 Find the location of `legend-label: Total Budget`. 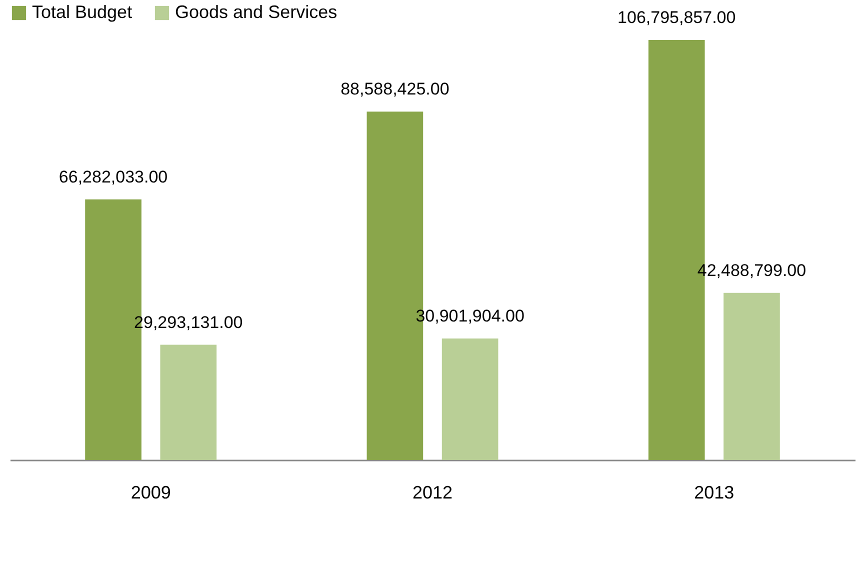

legend-label: Total Budget is located at coordinates (82, 12).